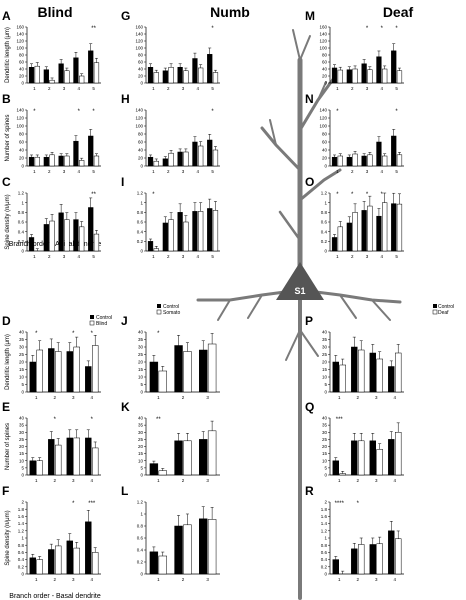 This screenshot has width=466, height=600. What do you see at coordinates (22, 62) in the screenshot?
I see `y-tick-label: 60` at bounding box center [22, 62].